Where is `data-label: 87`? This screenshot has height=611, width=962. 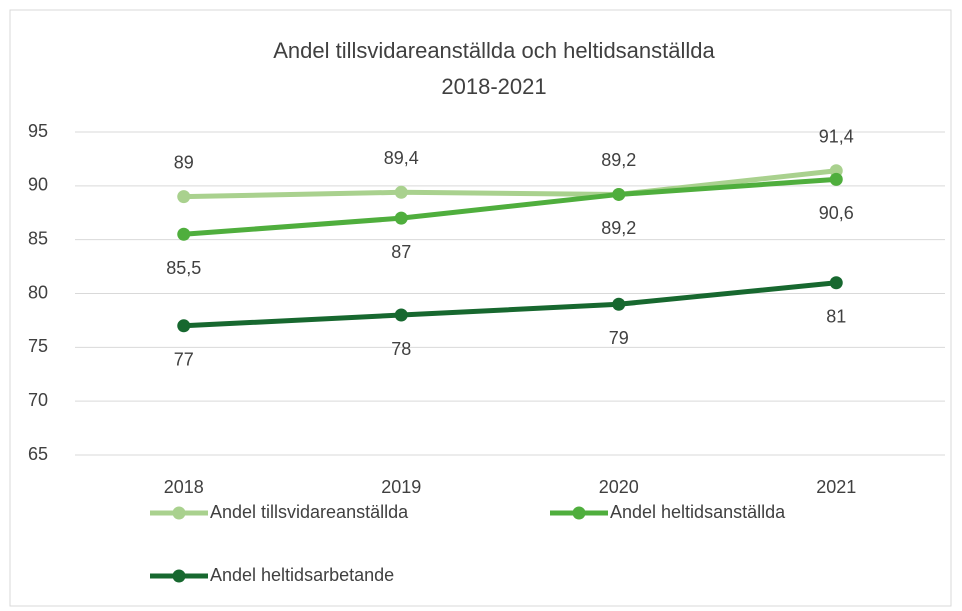
data-label: 87 is located at coordinates (401, 252).